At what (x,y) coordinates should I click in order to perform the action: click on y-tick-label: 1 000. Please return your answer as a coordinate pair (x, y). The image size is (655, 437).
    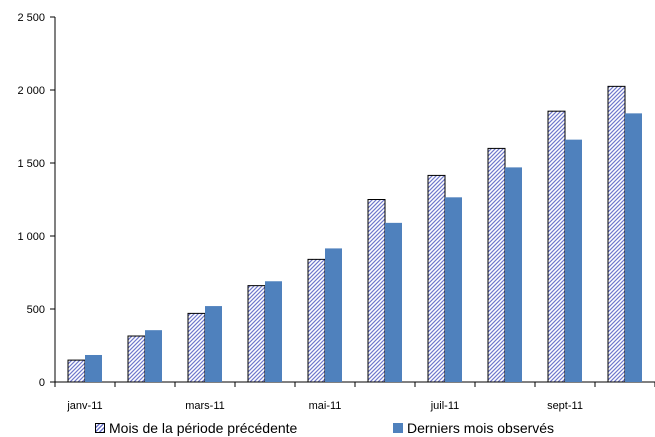
    Looking at the image, I should click on (31, 237).